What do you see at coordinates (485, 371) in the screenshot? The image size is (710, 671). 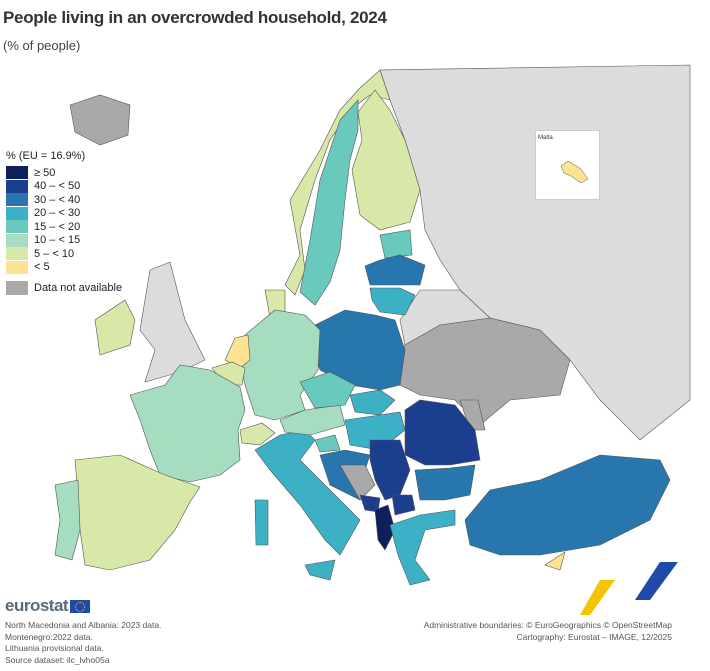 I see `ukraine` at bounding box center [485, 371].